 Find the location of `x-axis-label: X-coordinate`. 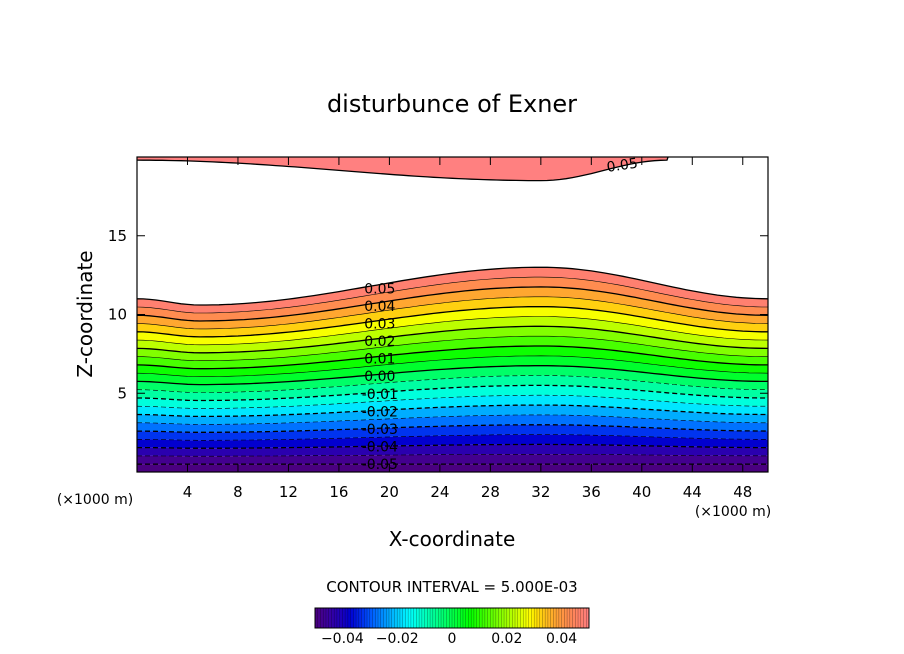

x-axis-label: X-coordinate is located at coordinates (452, 539).